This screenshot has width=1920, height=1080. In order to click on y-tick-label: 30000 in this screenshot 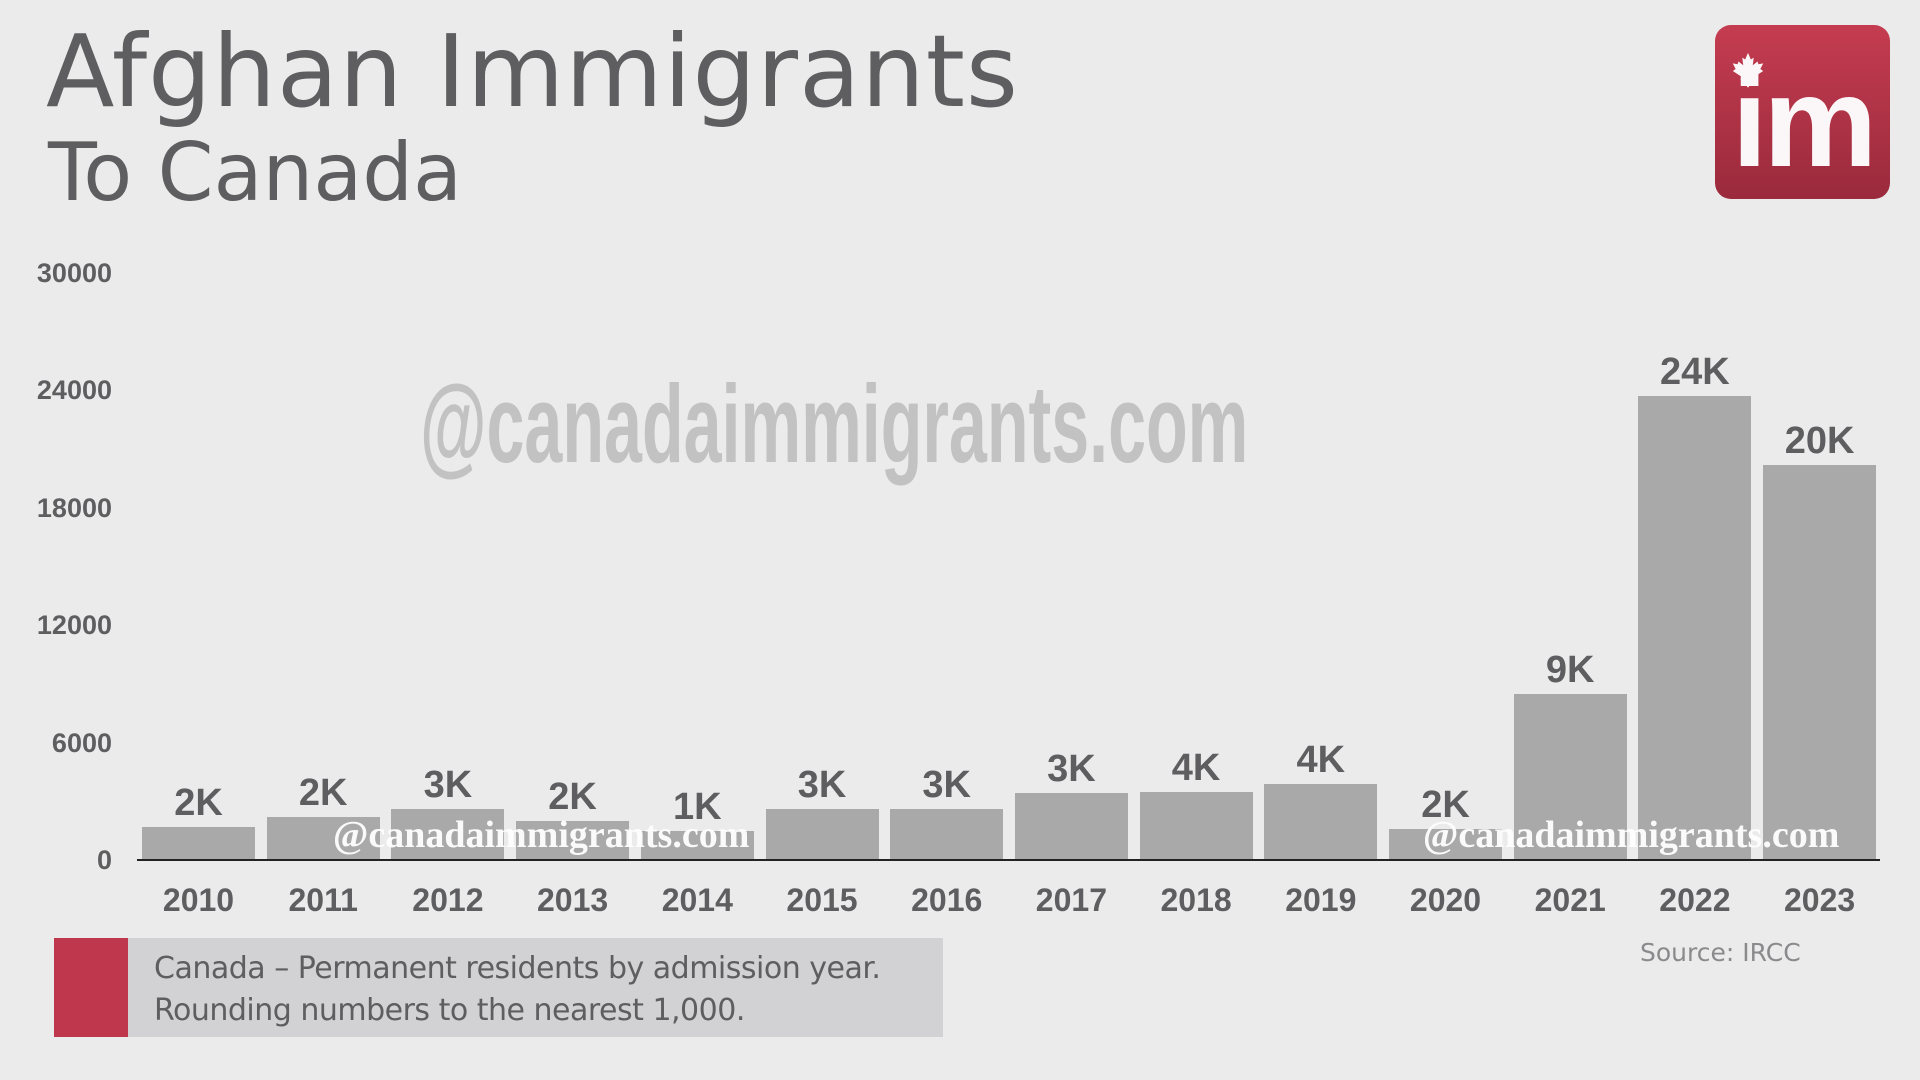, I will do `click(74, 273)`.